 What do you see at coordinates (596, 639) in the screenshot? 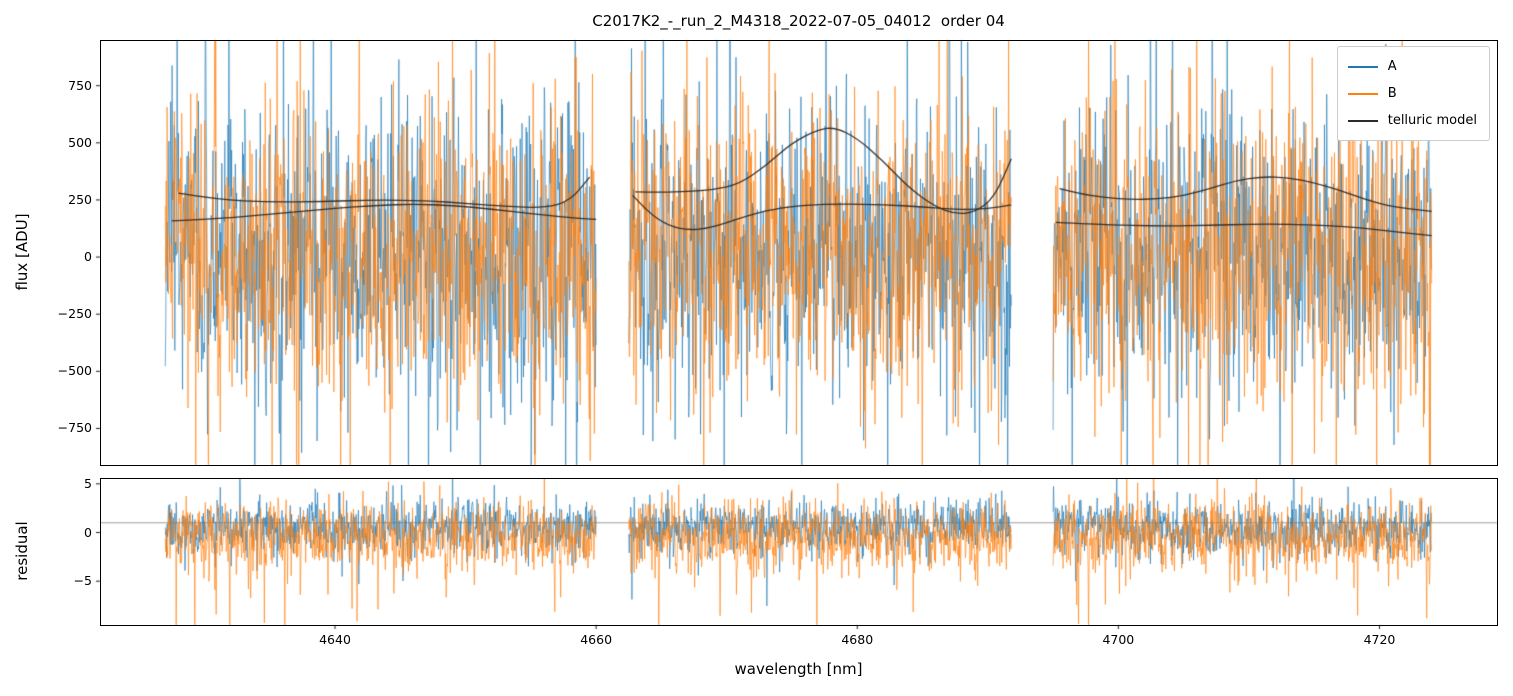
I see `x-tick-label: 4660` at bounding box center [596, 639].